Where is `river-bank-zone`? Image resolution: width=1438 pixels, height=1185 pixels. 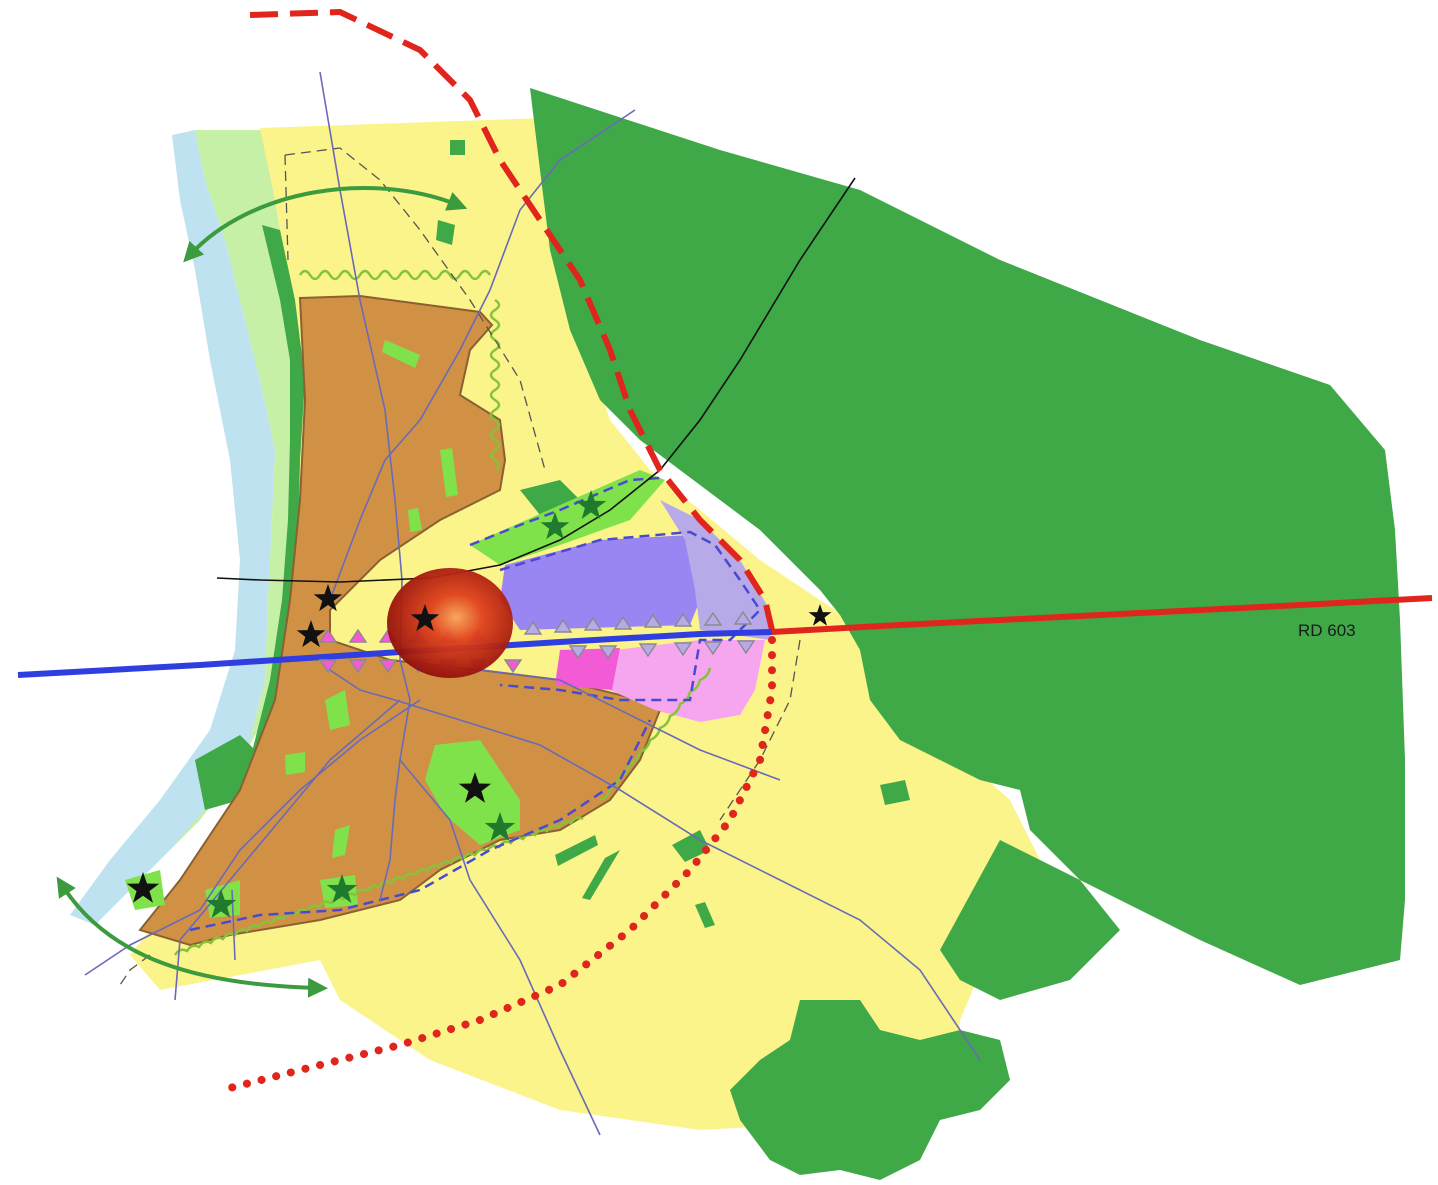 river-bank-zone is located at coordinates (197, 527).